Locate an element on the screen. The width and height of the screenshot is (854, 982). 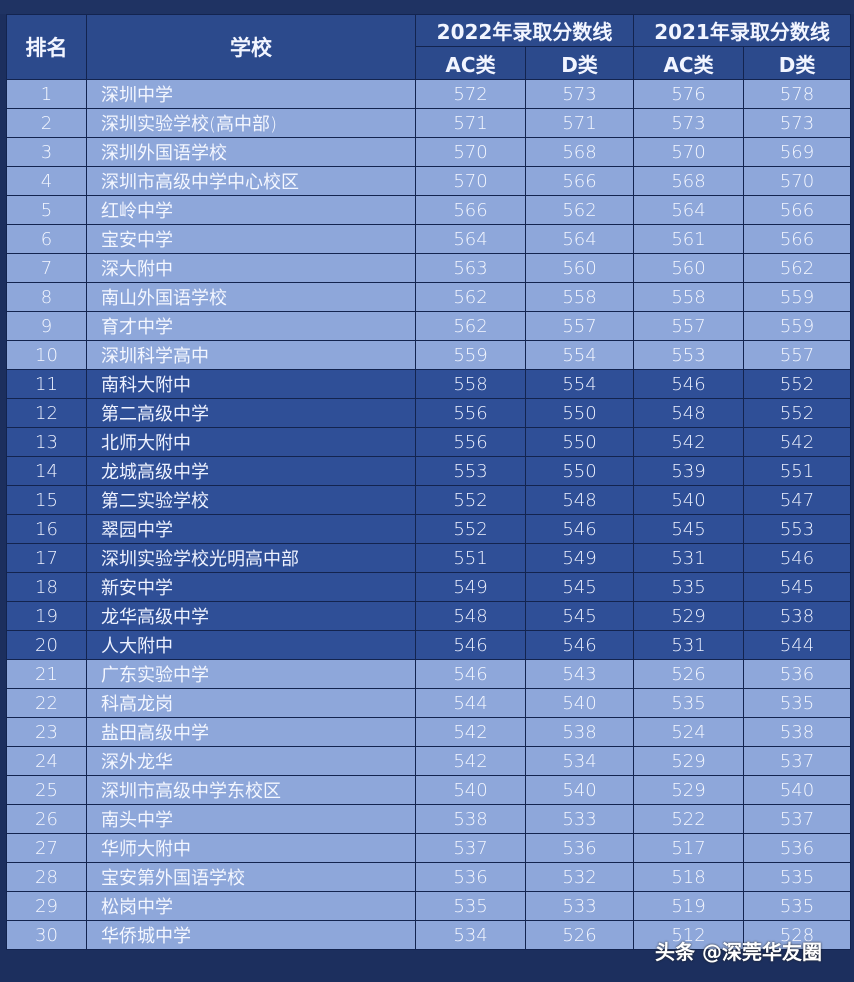
rank-cell: 1 is located at coordinates (46, 94).